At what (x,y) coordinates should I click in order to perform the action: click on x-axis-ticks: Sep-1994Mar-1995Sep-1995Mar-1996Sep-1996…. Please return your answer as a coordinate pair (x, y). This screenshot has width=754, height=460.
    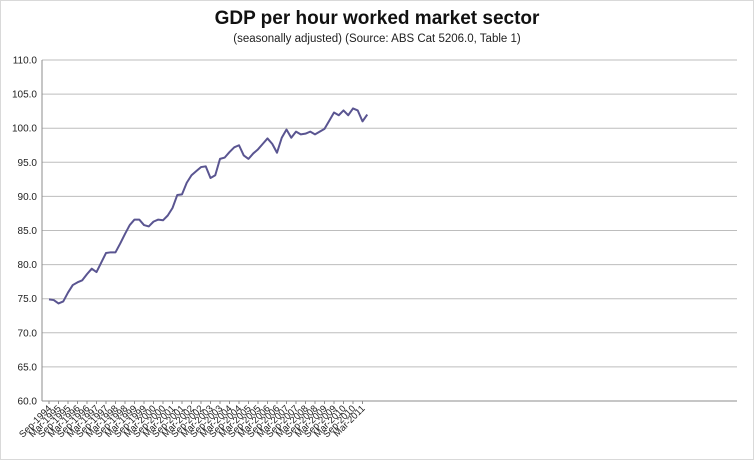
    Looking at the image, I should click on (192, 420).